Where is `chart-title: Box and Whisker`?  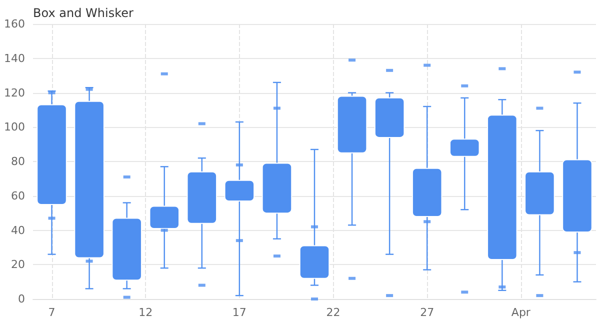 chart-title: Box and Whisker is located at coordinates (83, 13).